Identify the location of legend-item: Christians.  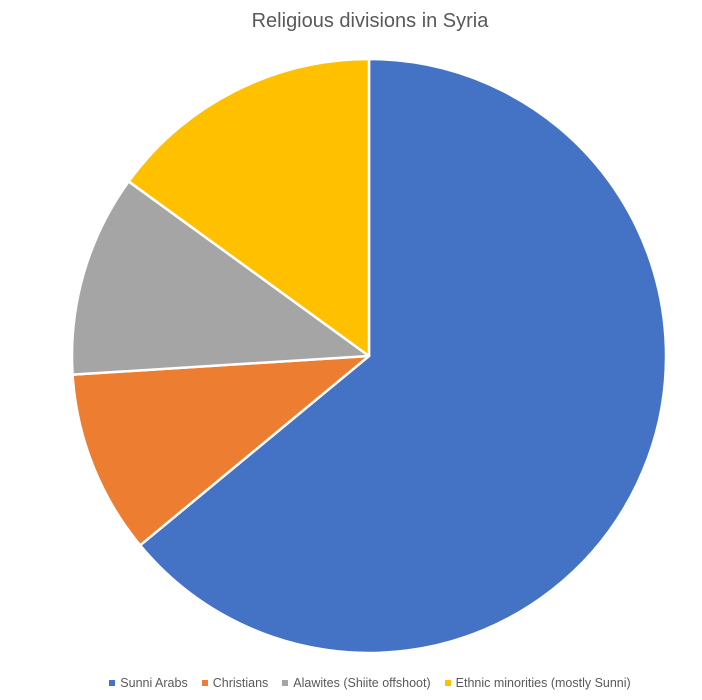
(235, 683).